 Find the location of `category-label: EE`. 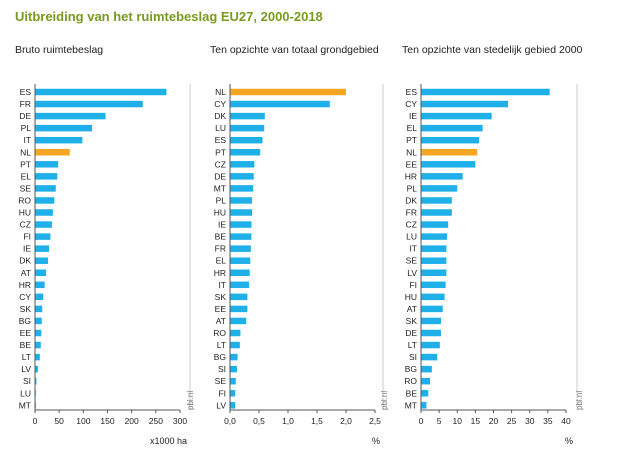

category-label: EE is located at coordinates (221, 309).